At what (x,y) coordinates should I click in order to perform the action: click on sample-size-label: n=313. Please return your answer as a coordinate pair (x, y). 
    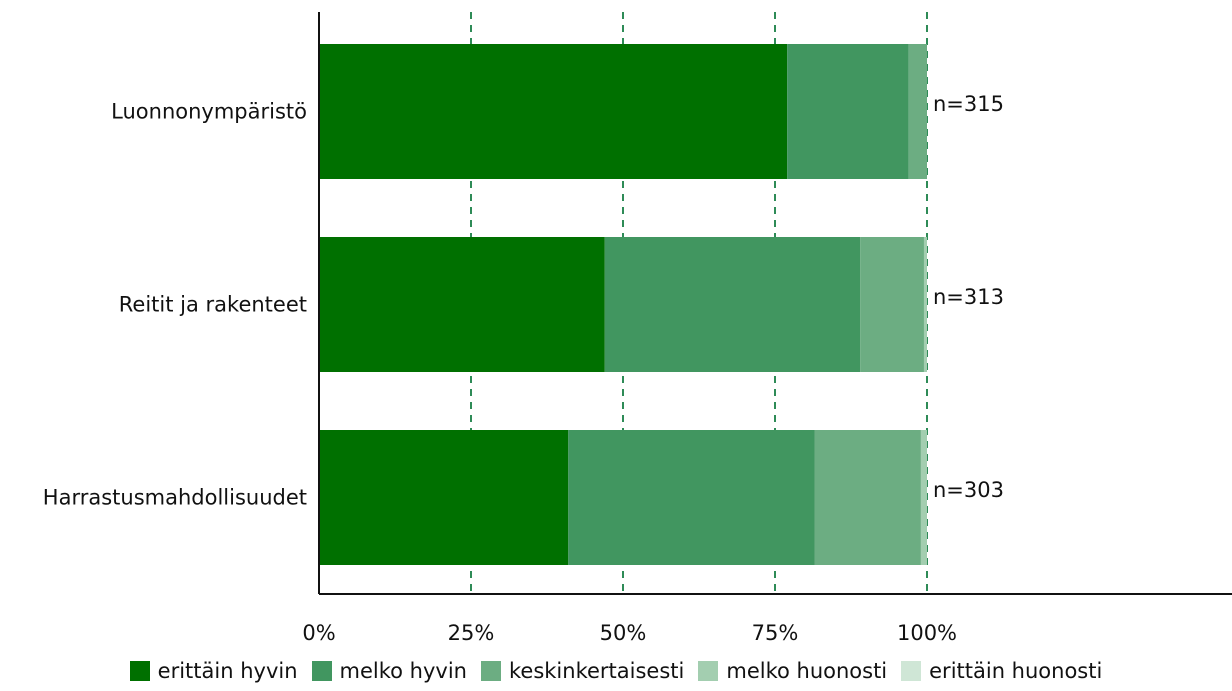
    Looking at the image, I should click on (968, 297).